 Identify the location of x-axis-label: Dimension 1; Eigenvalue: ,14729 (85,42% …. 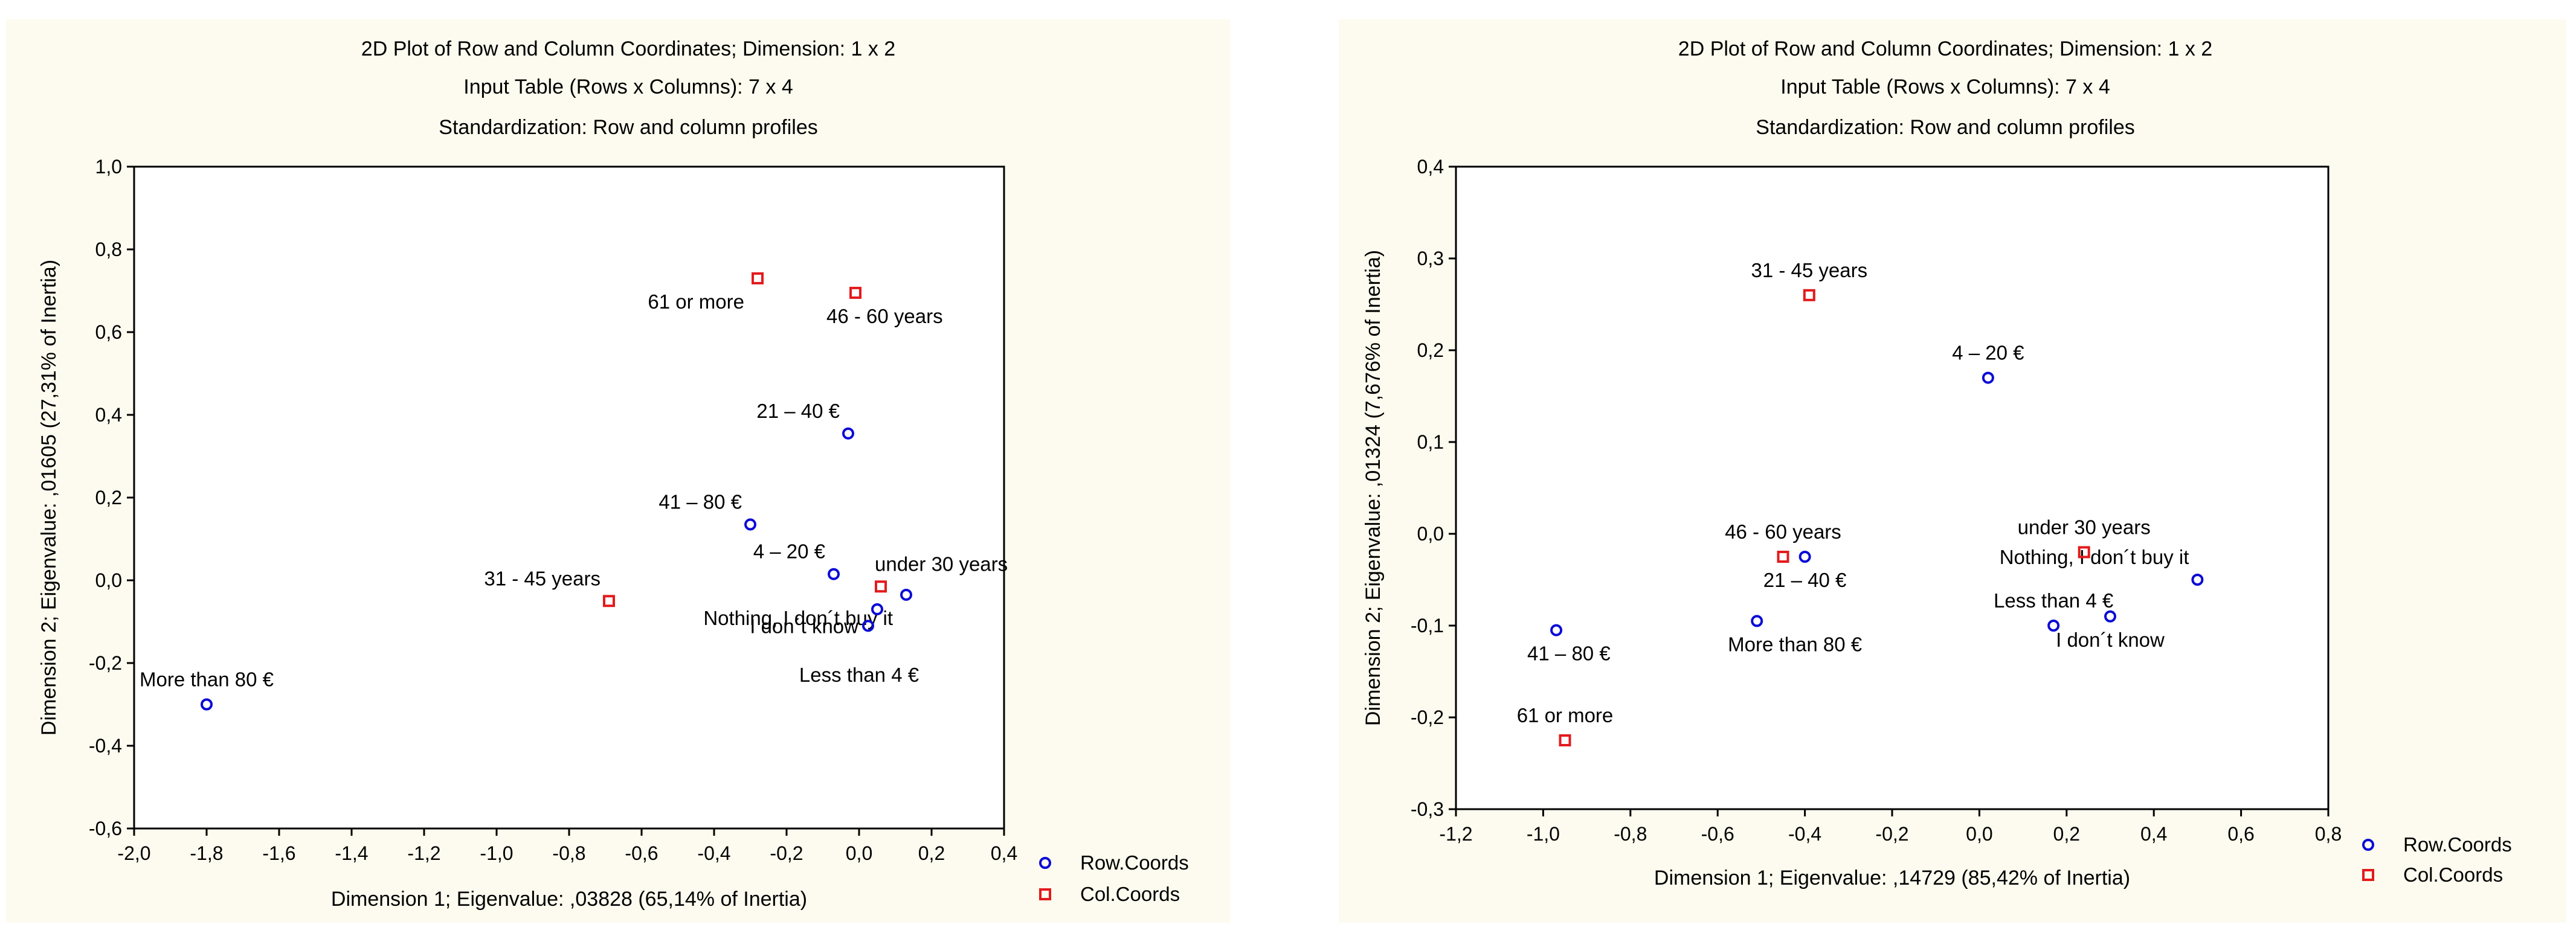
(1892, 878).